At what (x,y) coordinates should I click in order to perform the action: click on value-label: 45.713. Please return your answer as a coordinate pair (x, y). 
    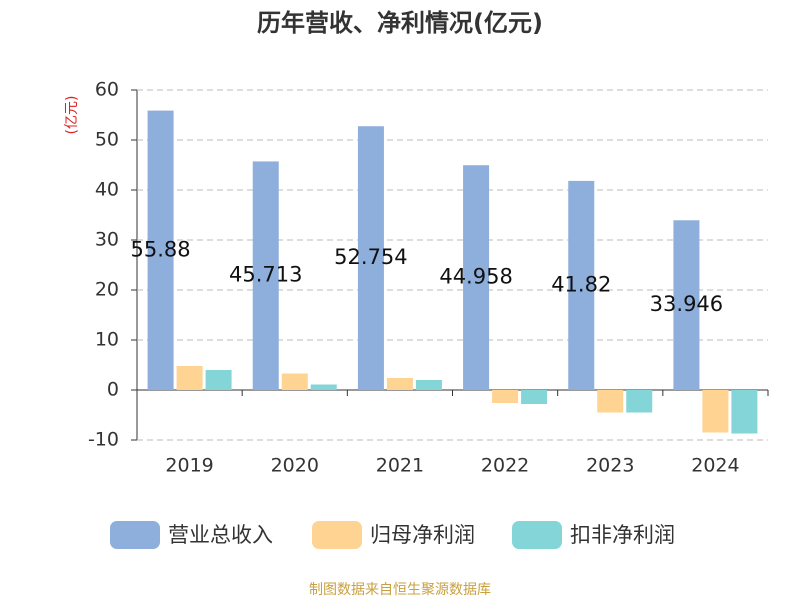
    Looking at the image, I should click on (265, 275).